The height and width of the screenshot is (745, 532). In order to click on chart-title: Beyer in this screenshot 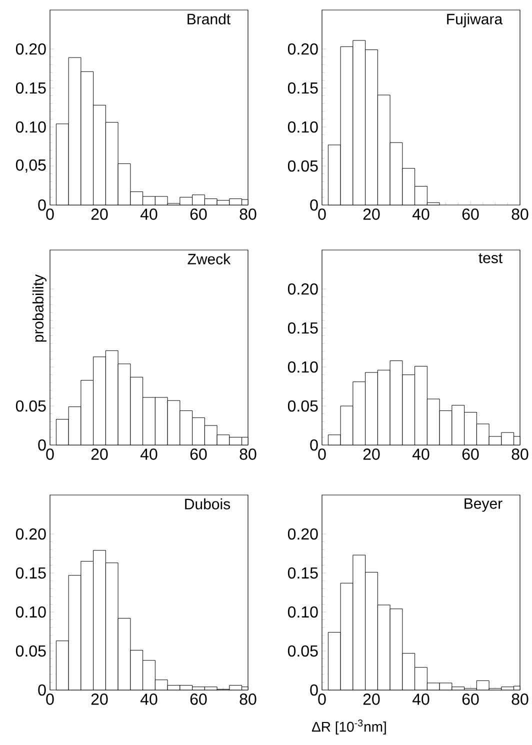, I will do `click(483, 505)`.